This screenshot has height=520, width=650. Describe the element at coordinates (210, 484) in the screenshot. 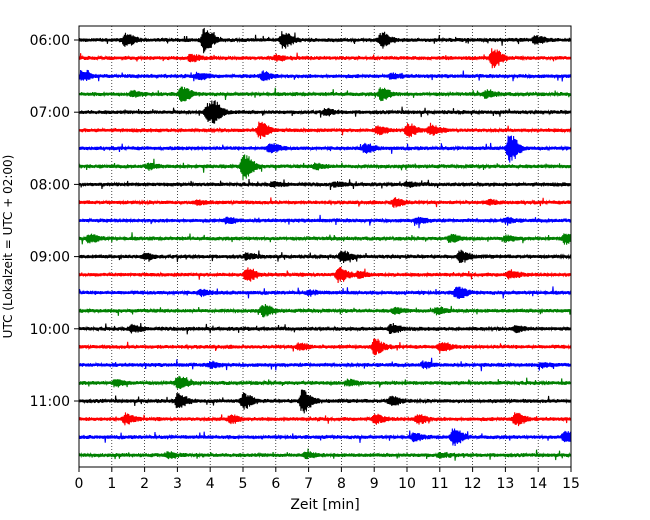

I see `x-tick-label: 4` at that location.